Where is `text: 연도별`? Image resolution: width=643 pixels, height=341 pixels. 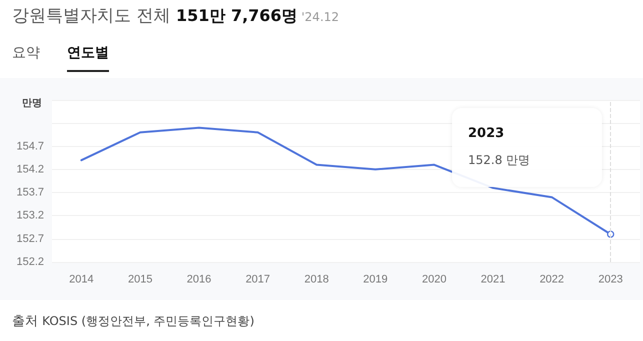 text: 연도별 is located at coordinates (88, 58).